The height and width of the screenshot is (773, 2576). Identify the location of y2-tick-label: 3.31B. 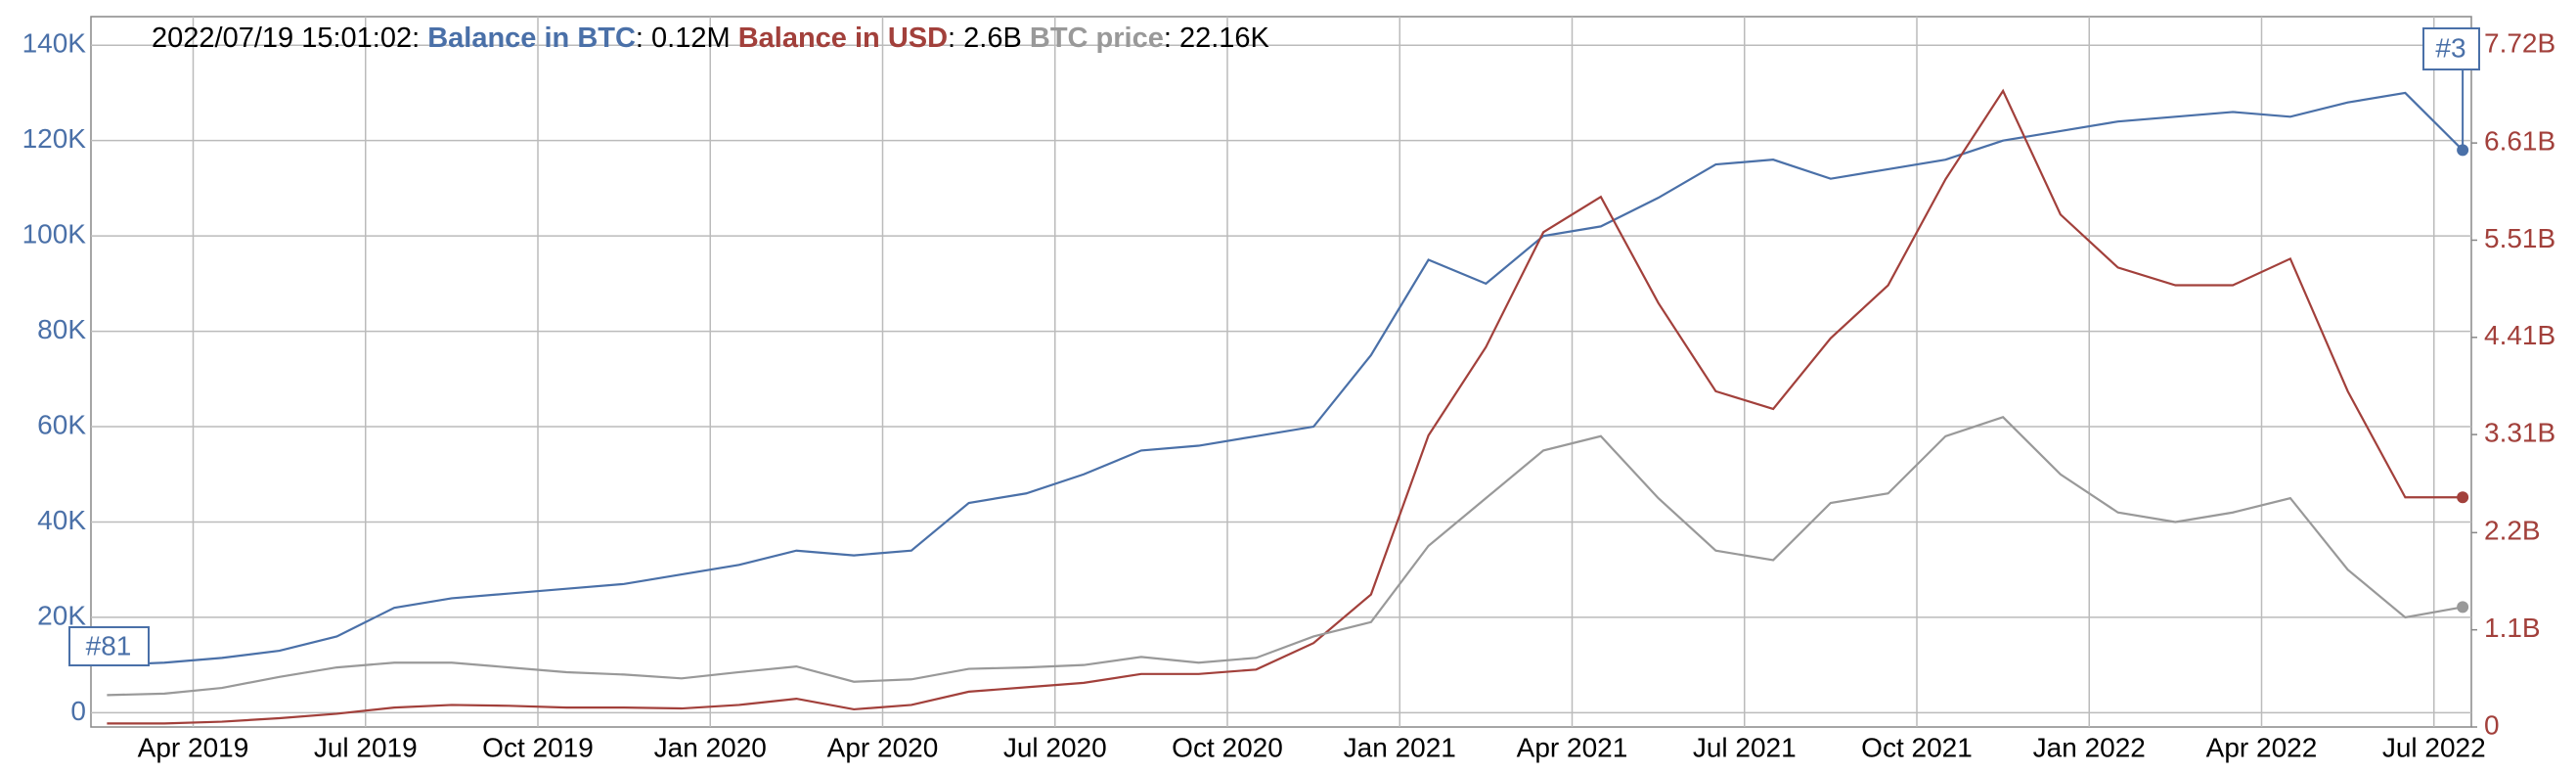
(2519, 433).